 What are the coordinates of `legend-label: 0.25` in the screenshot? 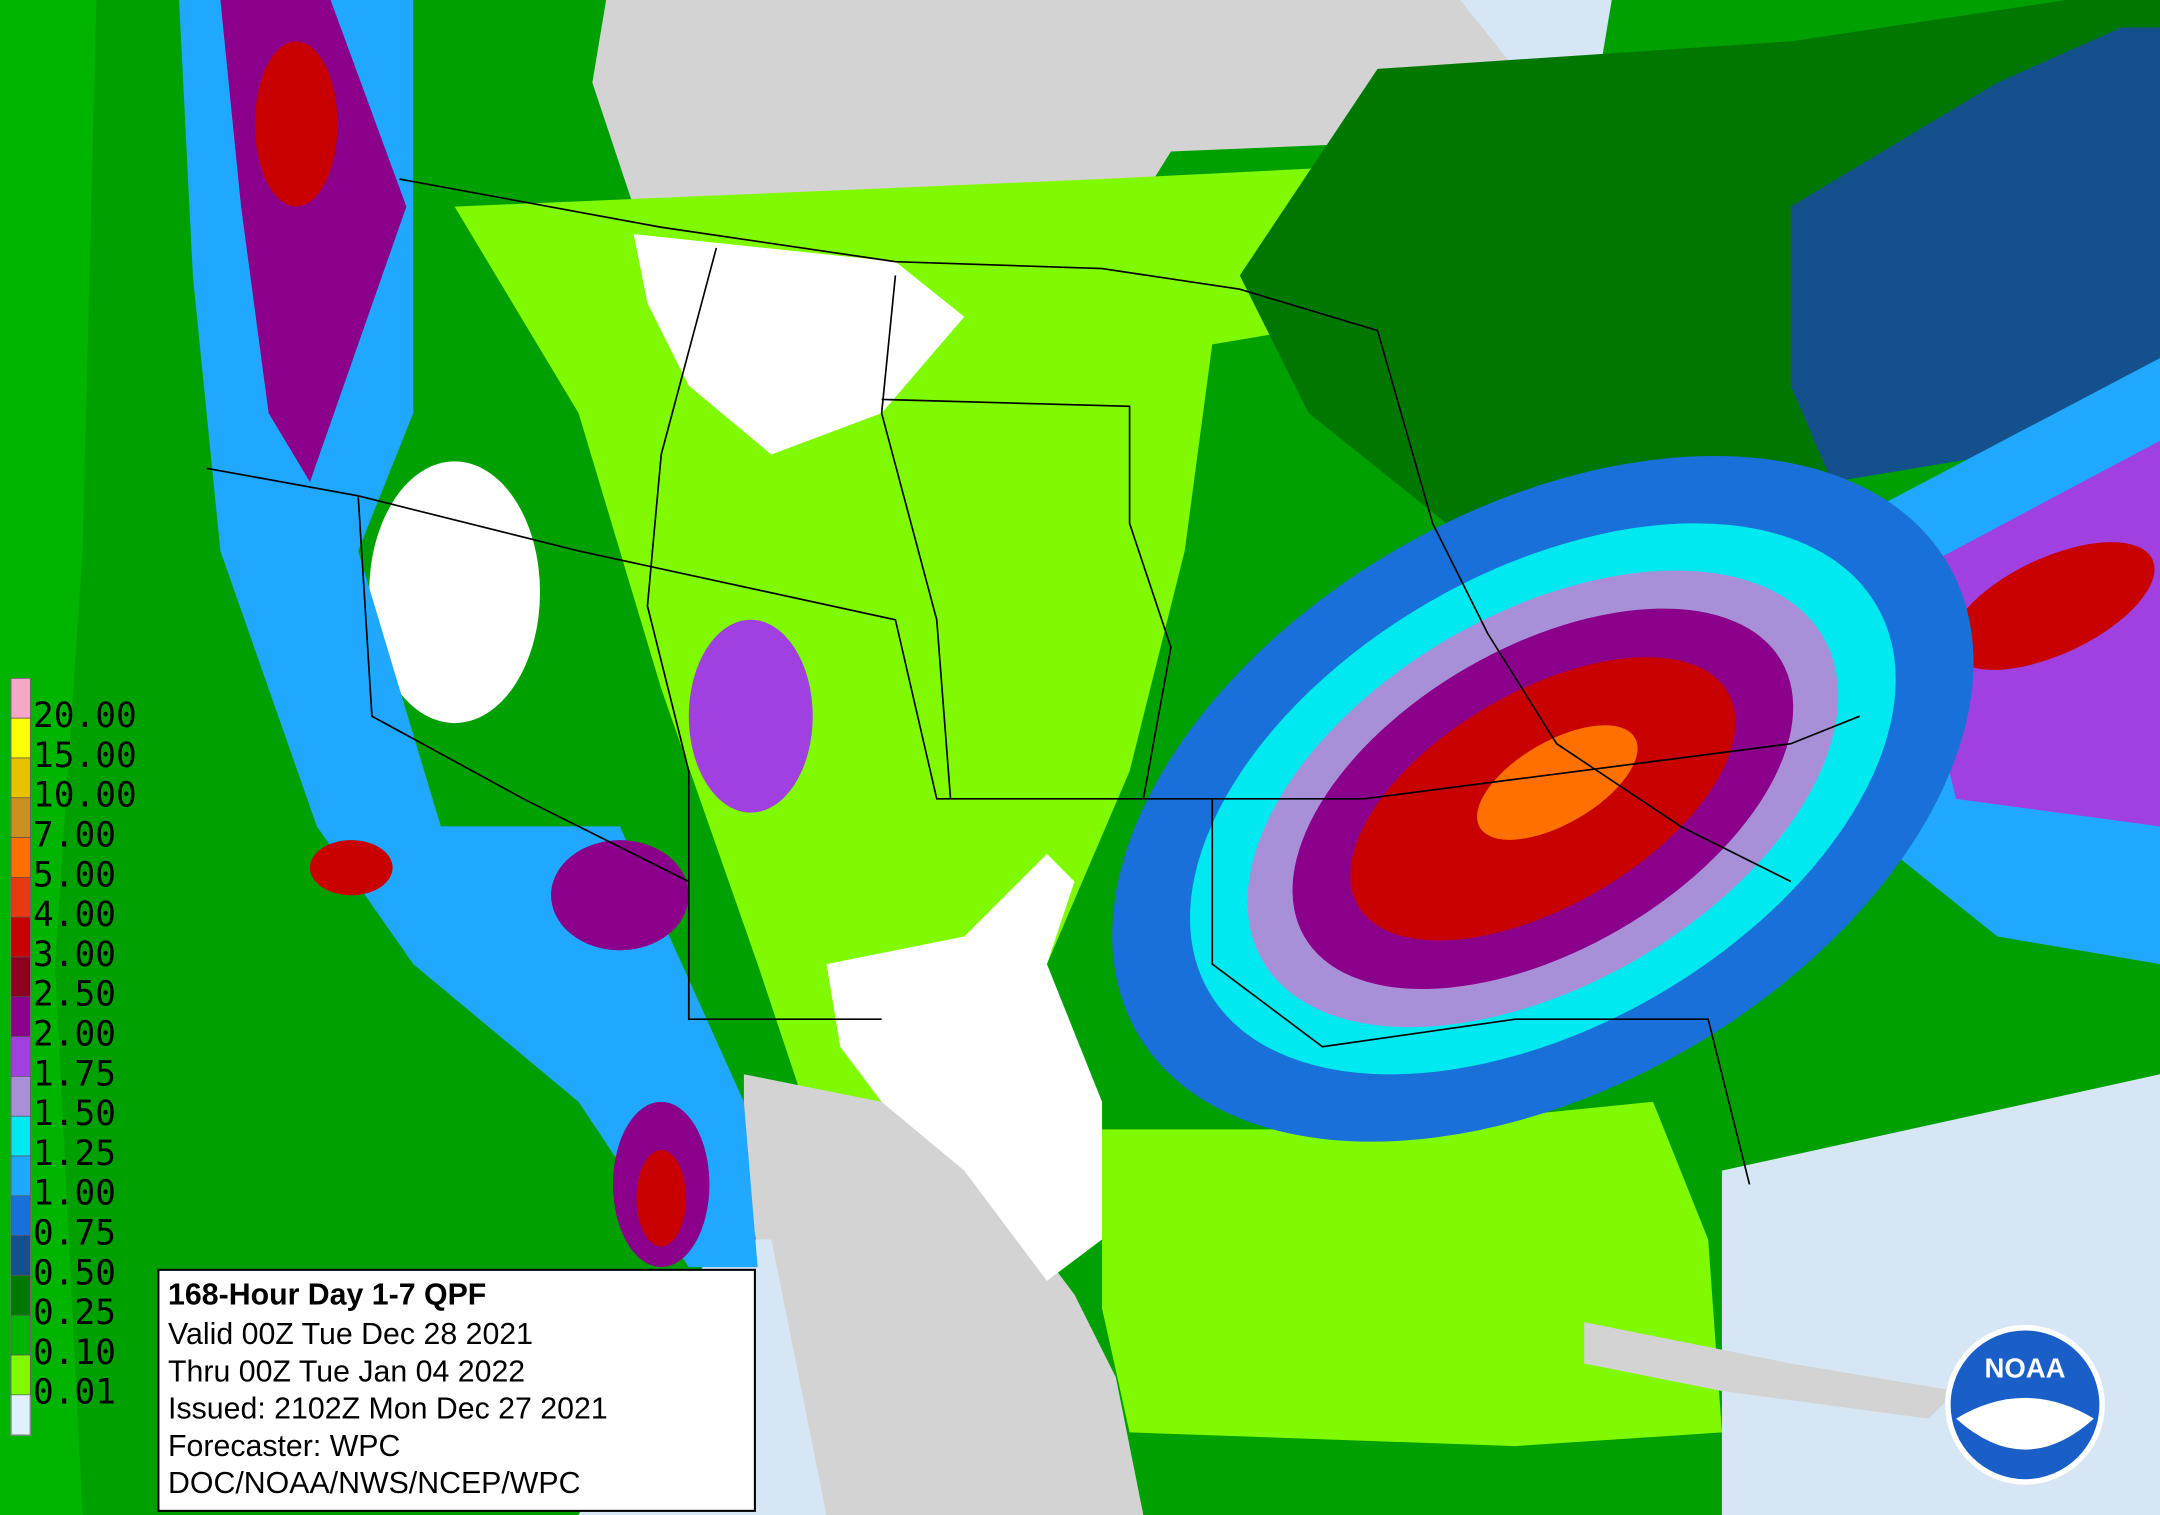 It's located at (74, 1313).